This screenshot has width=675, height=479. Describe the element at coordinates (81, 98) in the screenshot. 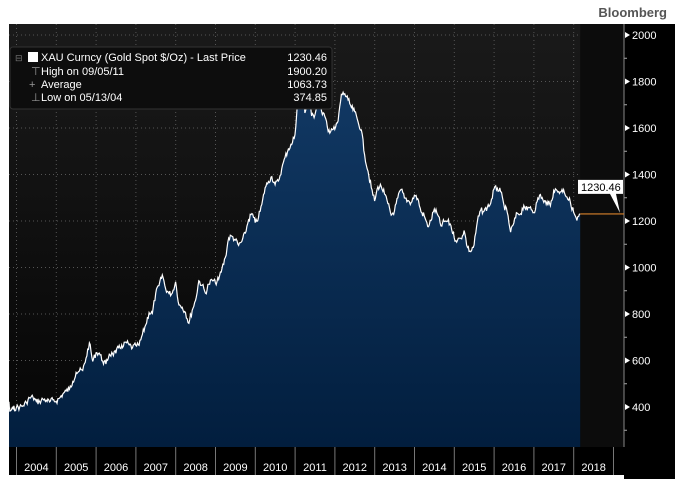

I see `legend-low-label: Low on 05/13/04` at that location.